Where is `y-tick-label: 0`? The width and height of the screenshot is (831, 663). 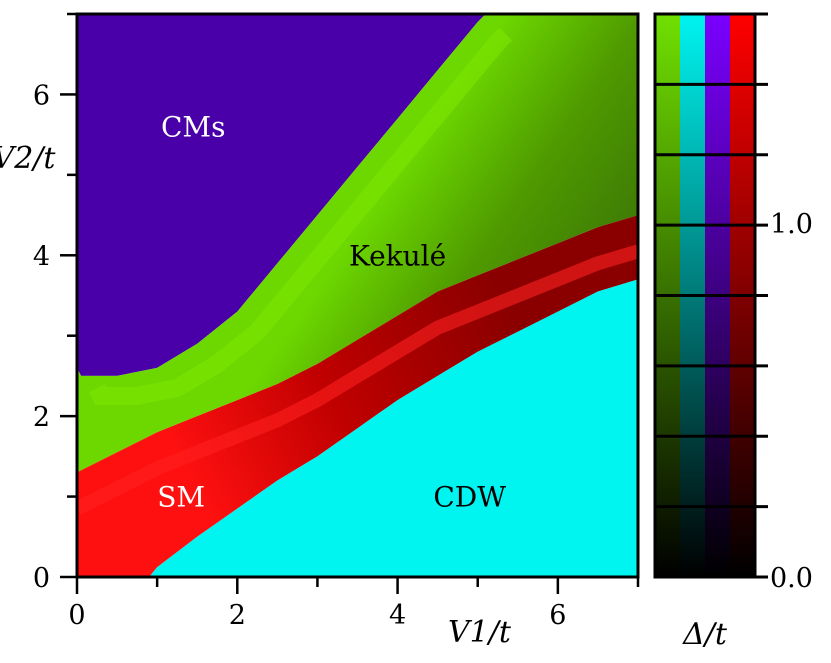
y-tick-label: 0 is located at coordinates (41, 578).